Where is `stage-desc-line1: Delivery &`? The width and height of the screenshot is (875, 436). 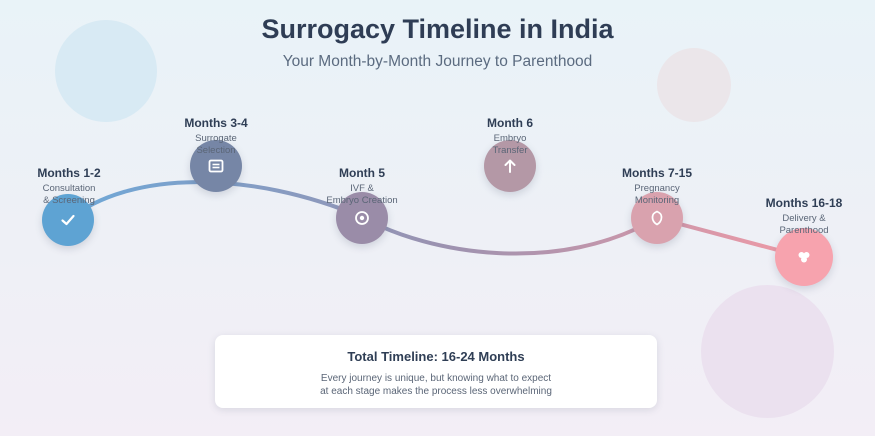
stage-desc-line1: Delivery & is located at coordinates (804, 218).